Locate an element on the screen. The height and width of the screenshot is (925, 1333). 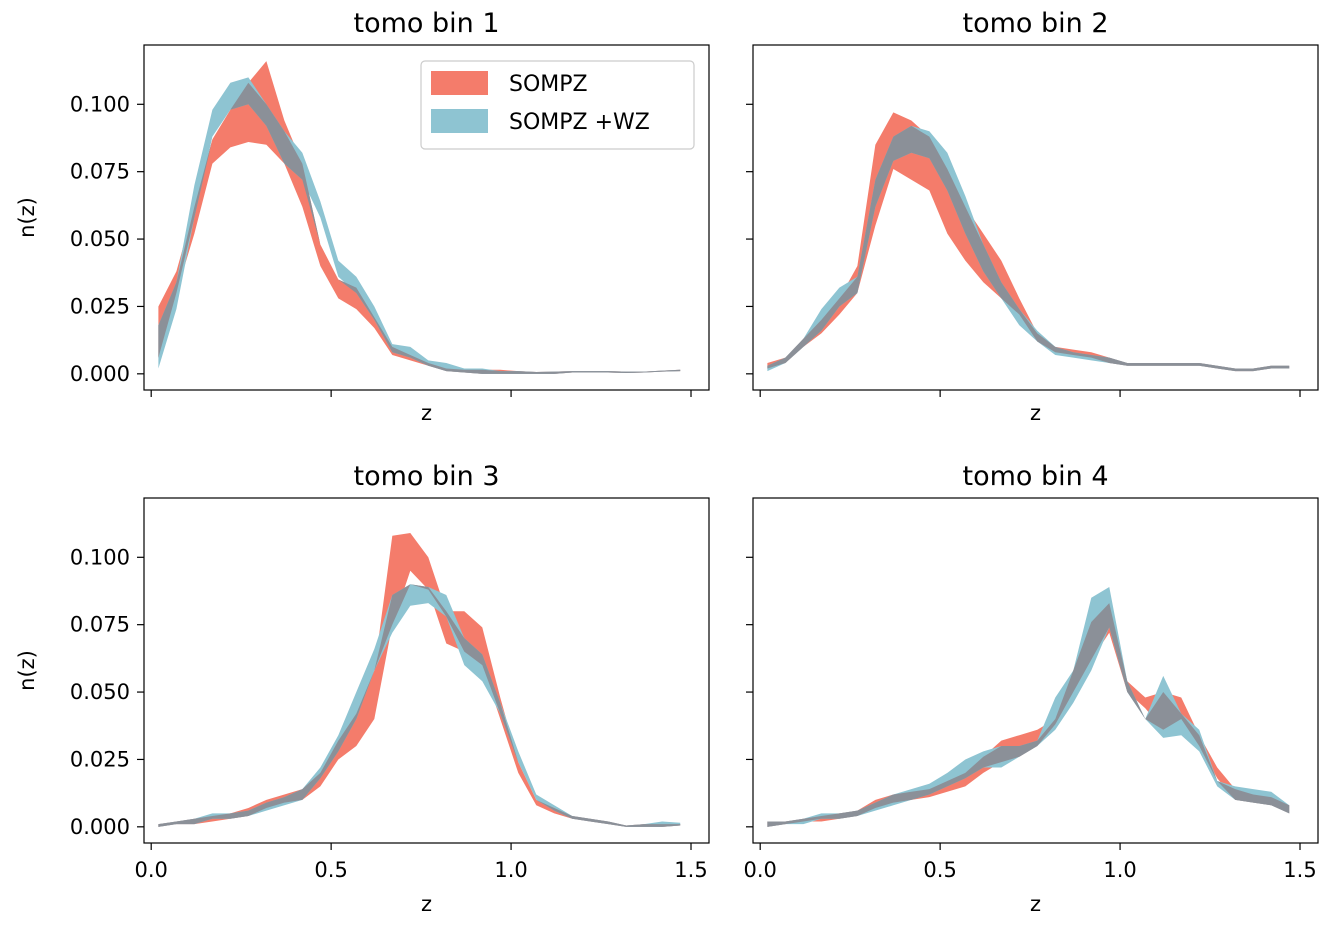
legend-box is located at coordinates (557, 105).